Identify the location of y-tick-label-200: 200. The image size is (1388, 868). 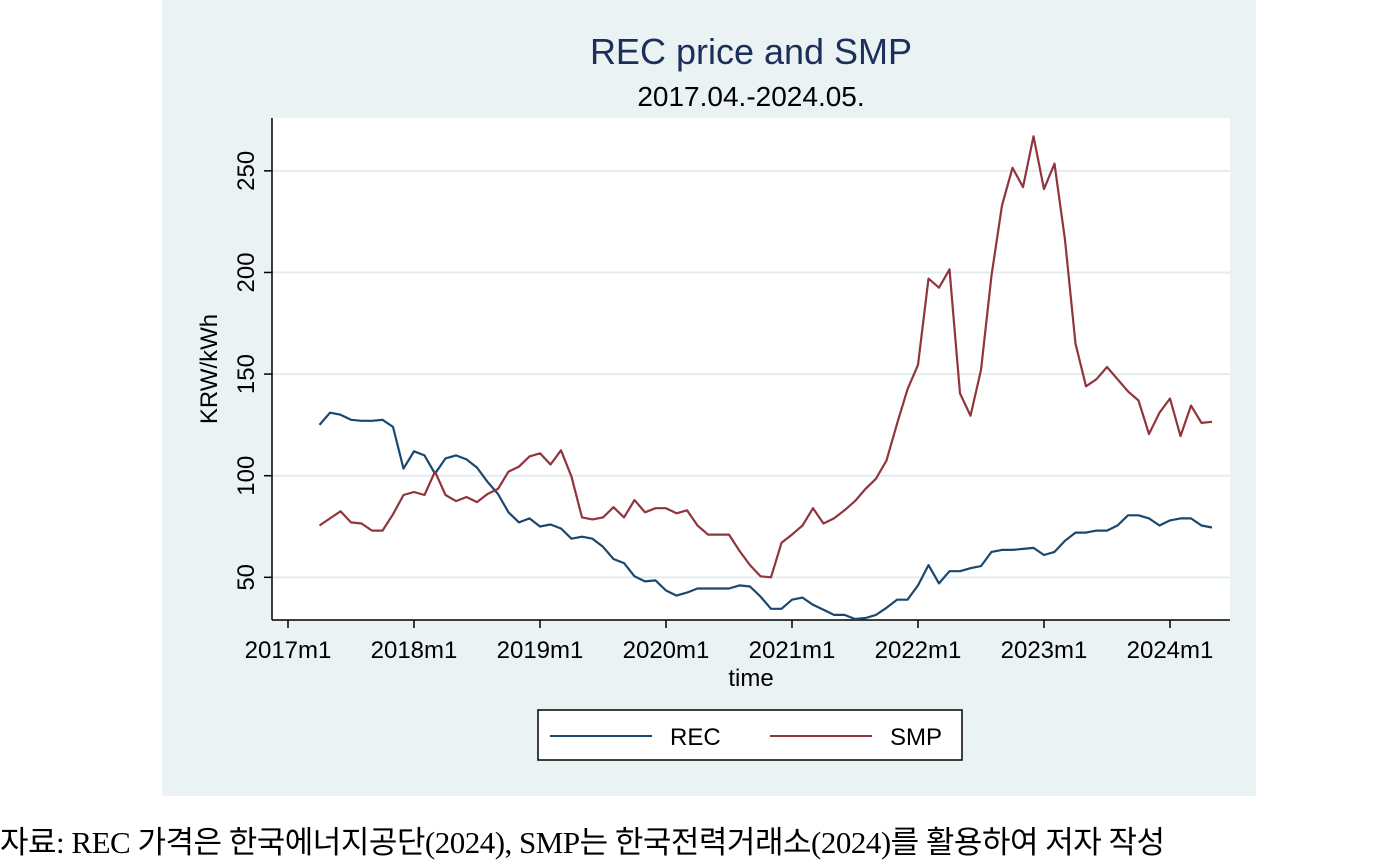
(246, 272).